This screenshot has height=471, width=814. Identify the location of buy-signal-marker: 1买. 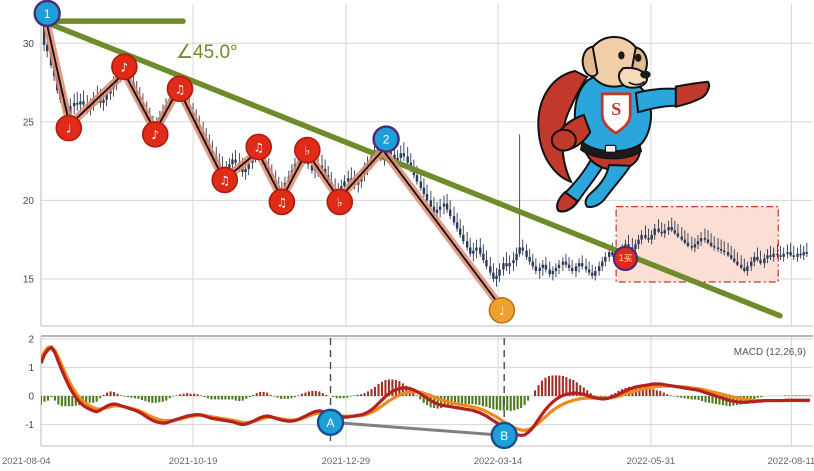
(625, 258).